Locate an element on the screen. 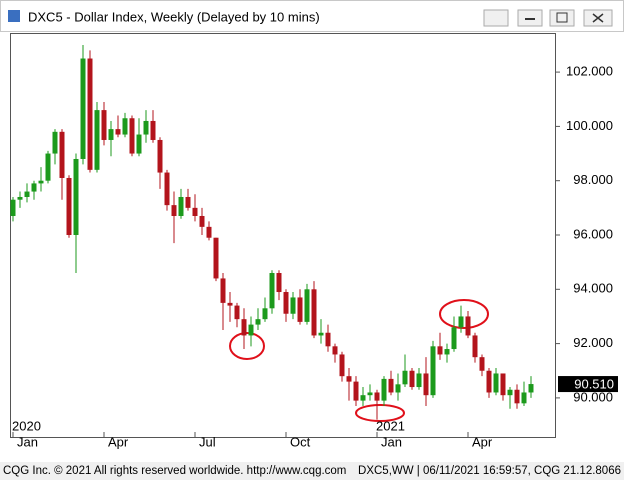 This screenshot has width=624, height=480. last-price-label: 90.510 is located at coordinates (594, 383).